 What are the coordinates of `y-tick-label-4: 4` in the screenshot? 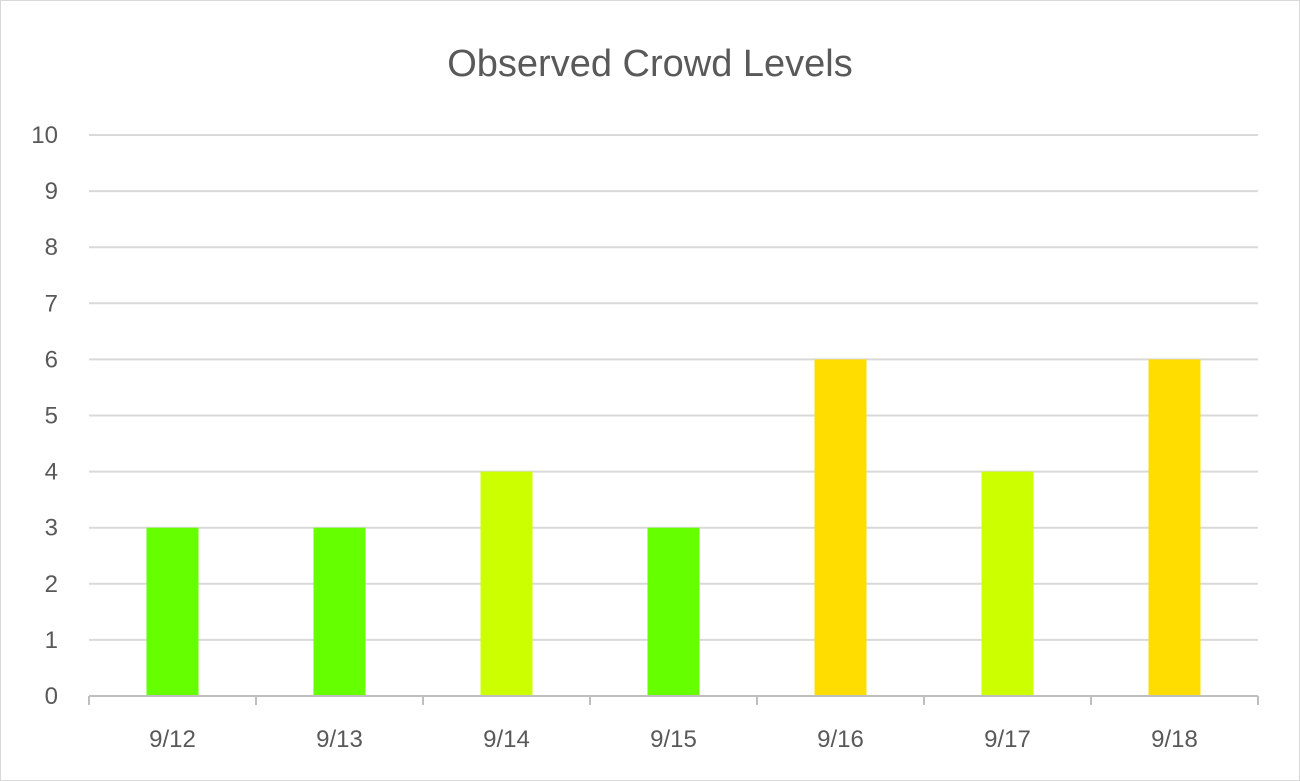 It's located at (51, 472).